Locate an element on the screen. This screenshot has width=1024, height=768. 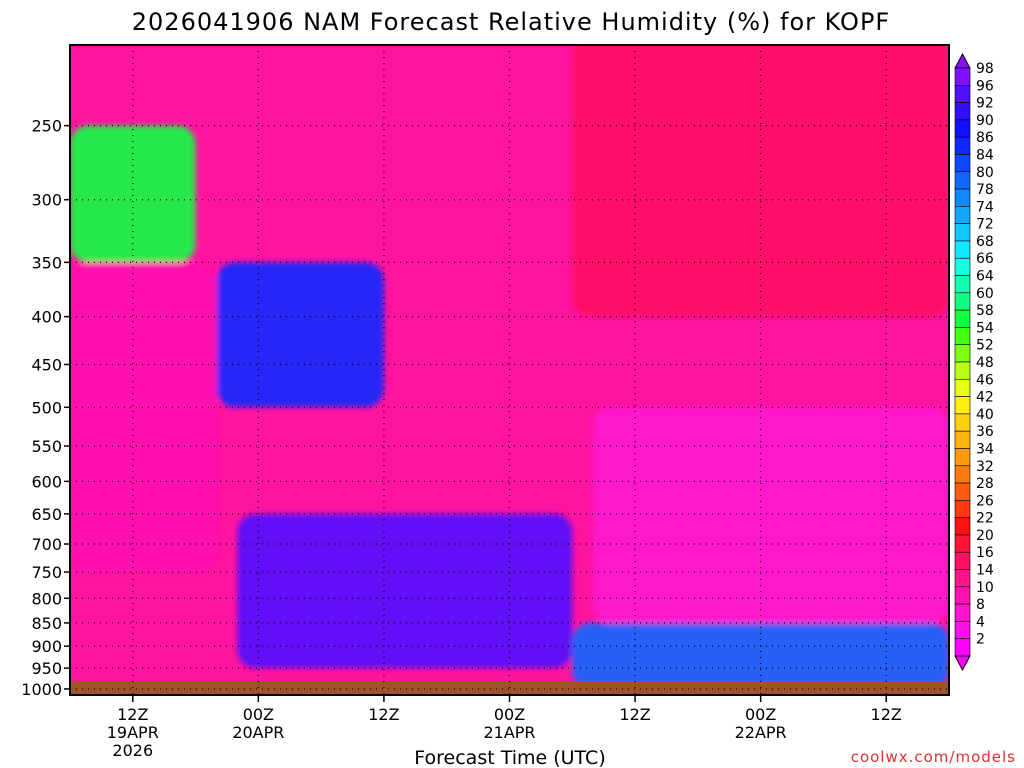
colorbar-label: 90 is located at coordinates (985, 121).